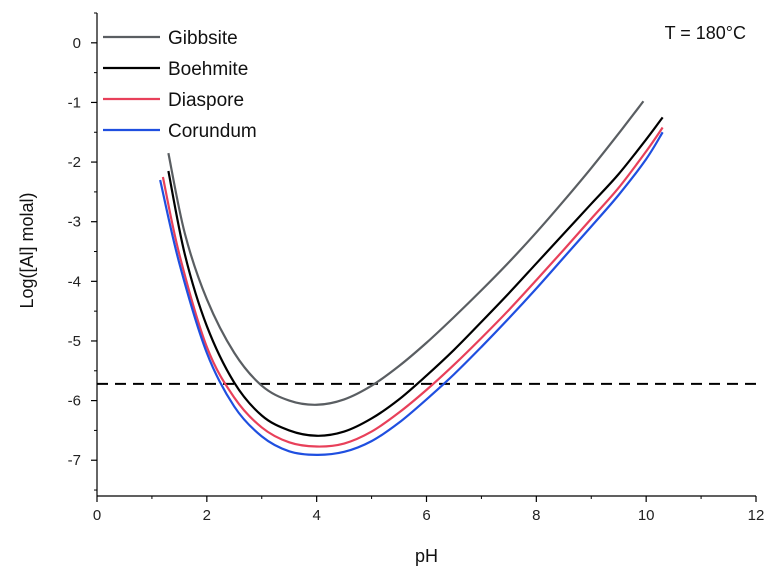 Image resolution: width=766 pixels, height=570 pixels. I want to click on x-tick-label: 8, so click(536, 515).